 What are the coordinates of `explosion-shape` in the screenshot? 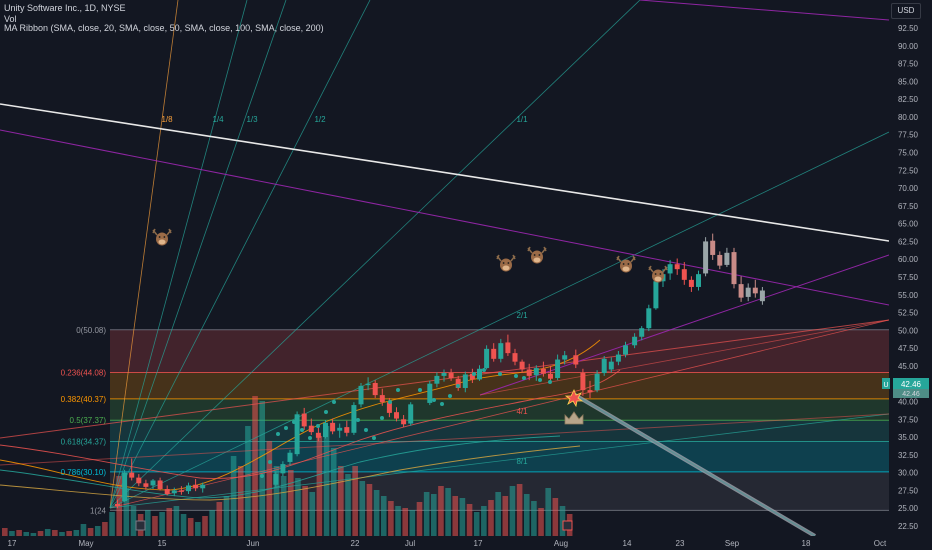 It's located at (574, 398).